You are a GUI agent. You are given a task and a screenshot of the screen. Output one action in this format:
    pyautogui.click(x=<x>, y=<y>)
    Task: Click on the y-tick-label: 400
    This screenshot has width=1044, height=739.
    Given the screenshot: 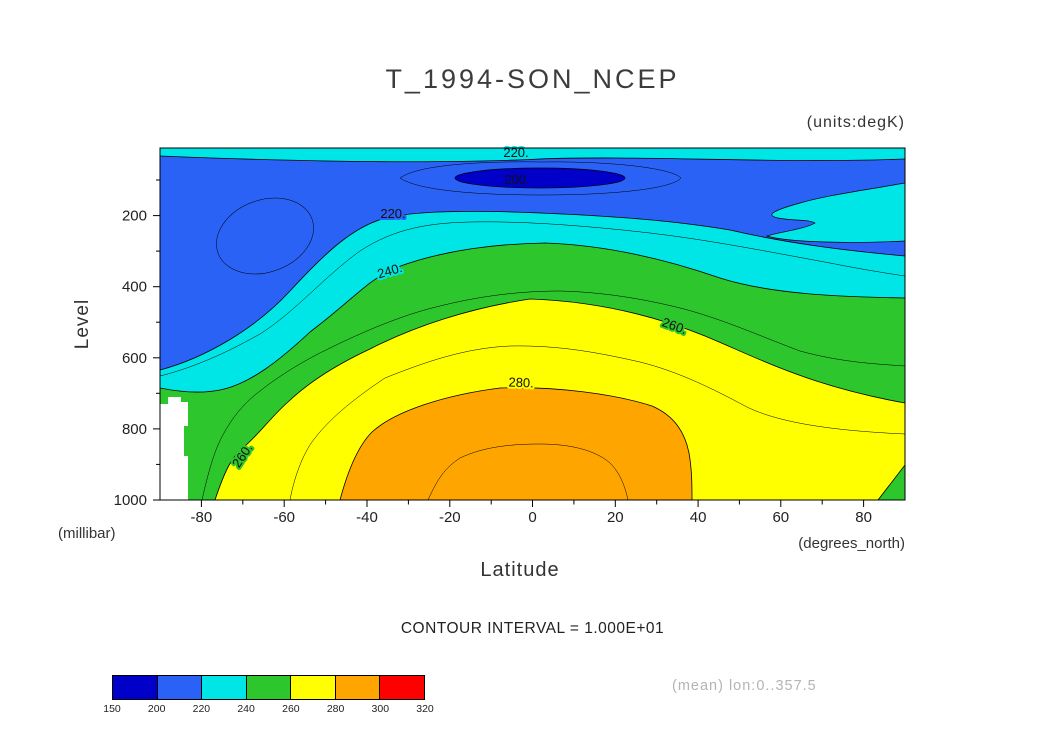 What is the action you would take?
    pyautogui.click(x=134, y=287)
    